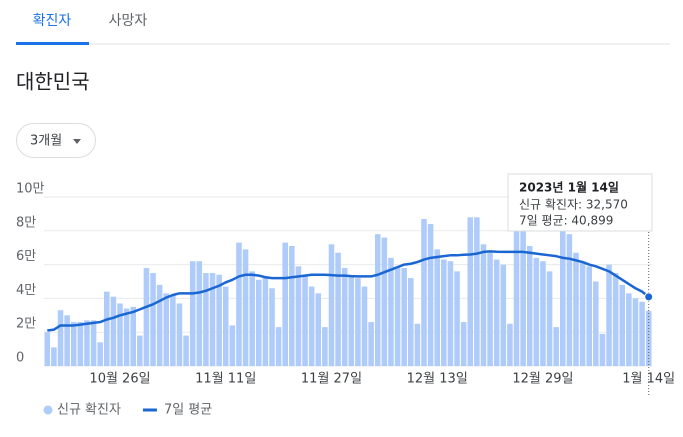 The width and height of the screenshot is (683, 437). What do you see at coordinates (89, 410) in the screenshot?
I see `legend-label: 신규 확진자` at bounding box center [89, 410].